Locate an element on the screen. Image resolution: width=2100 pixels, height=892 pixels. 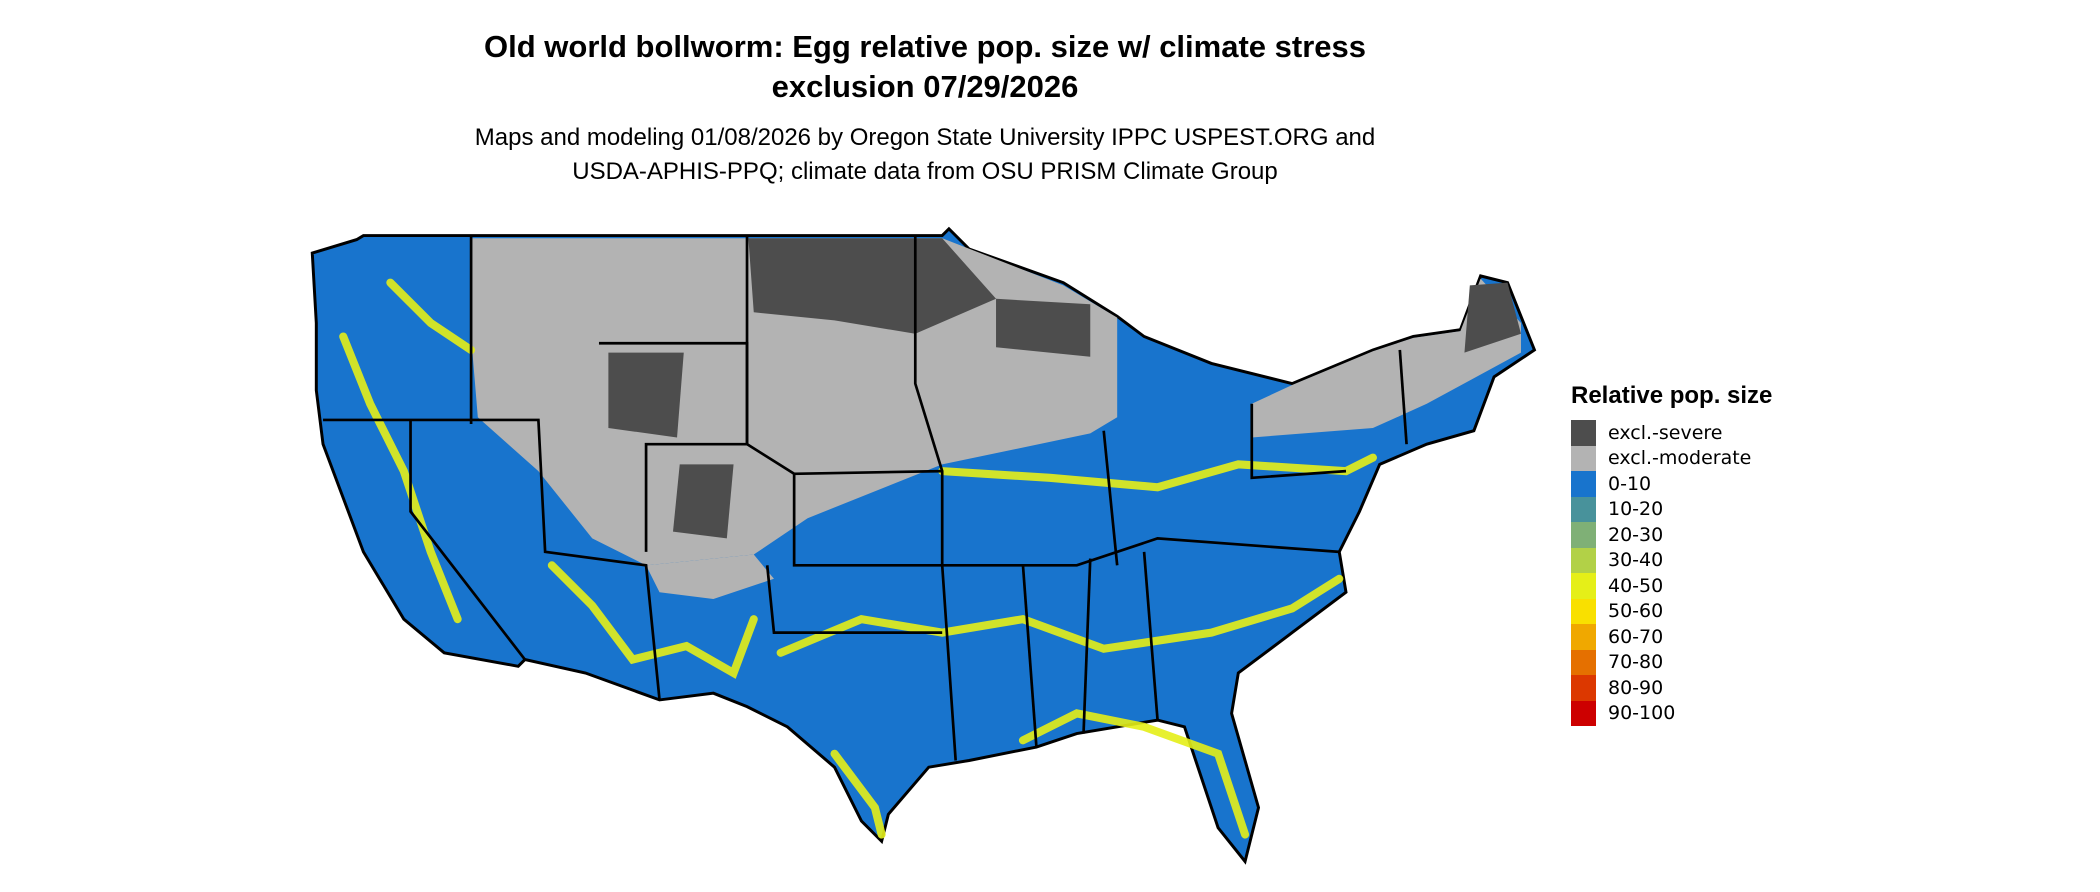
legend-title: Relative pop. size is located at coordinates (1672, 395).